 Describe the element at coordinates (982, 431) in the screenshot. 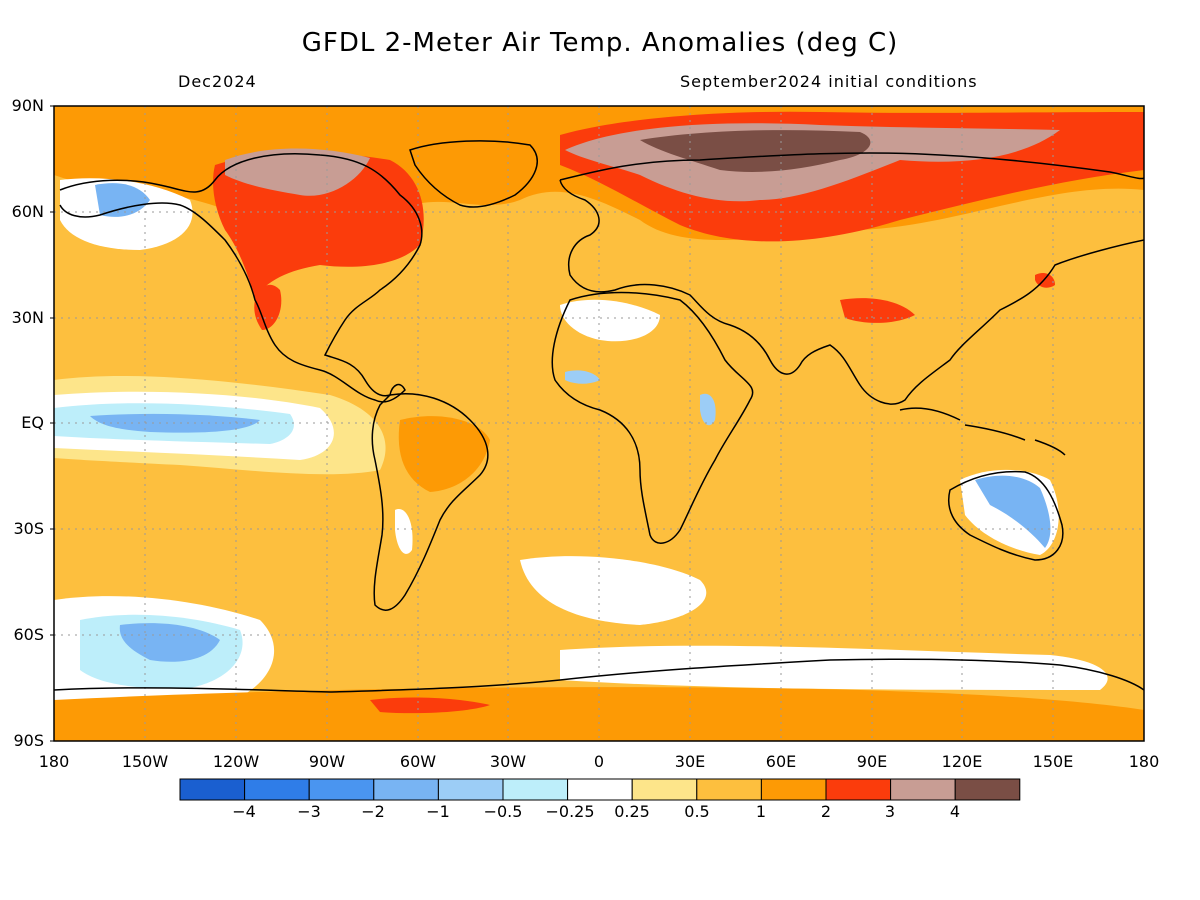

I see `indonesia-coast` at that location.